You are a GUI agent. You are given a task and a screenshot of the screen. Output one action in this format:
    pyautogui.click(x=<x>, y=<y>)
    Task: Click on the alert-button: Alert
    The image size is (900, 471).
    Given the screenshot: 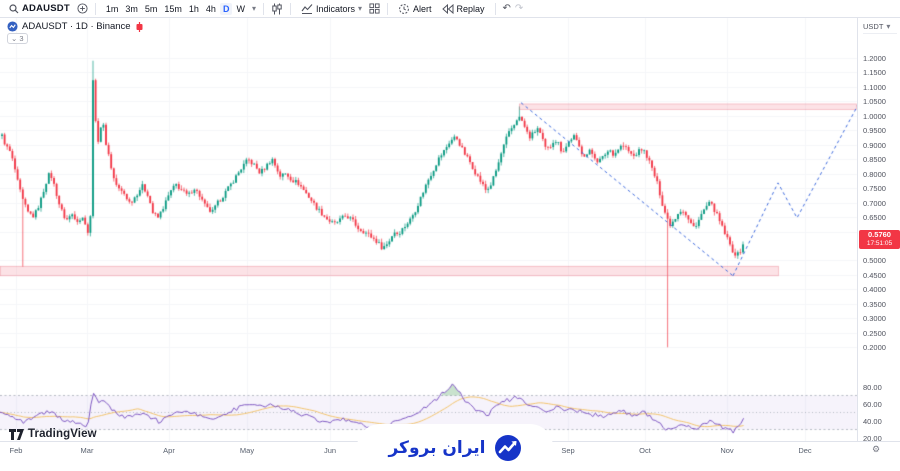 What is the action you would take?
    pyautogui.click(x=415, y=9)
    